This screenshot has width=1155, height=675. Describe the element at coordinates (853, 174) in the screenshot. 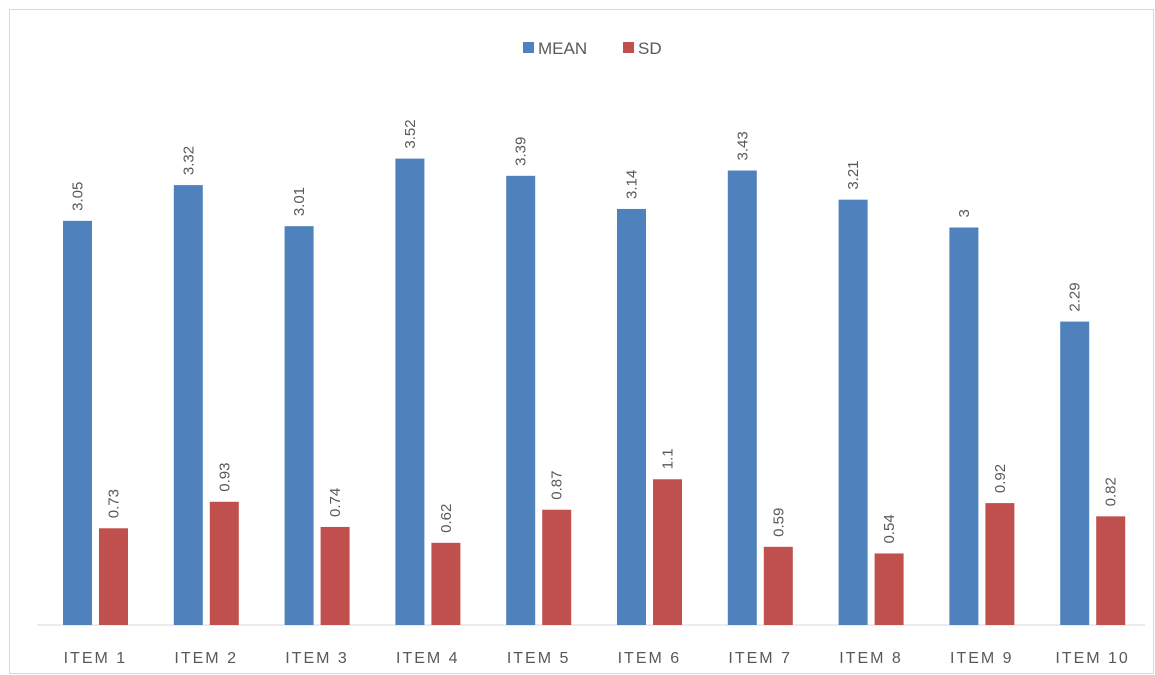

I see `data-label-mean-8: 3.21` at that location.